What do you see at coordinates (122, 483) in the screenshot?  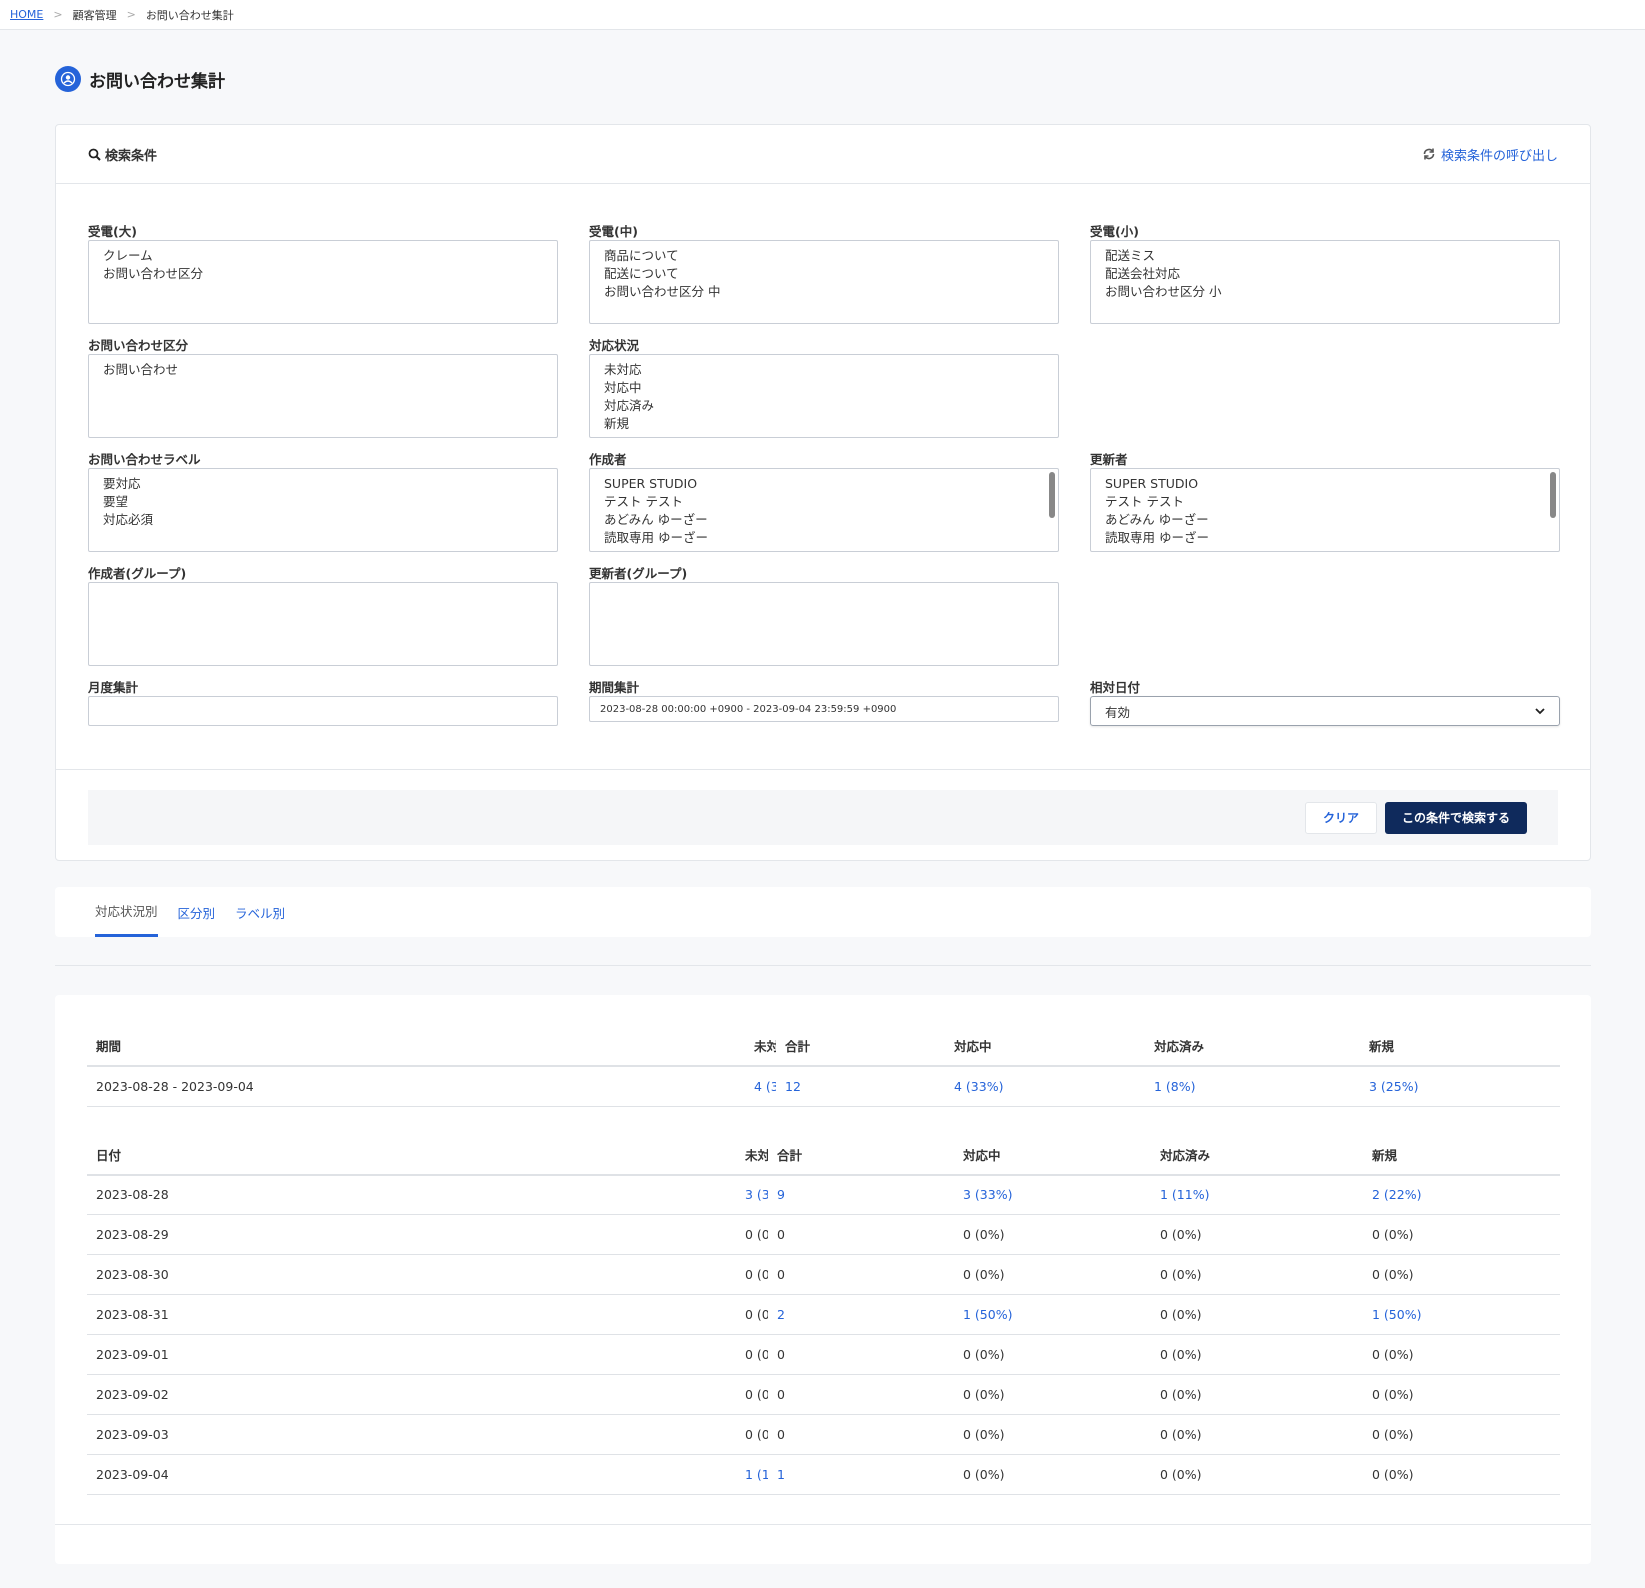 I see `option: 要対応` at bounding box center [122, 483].